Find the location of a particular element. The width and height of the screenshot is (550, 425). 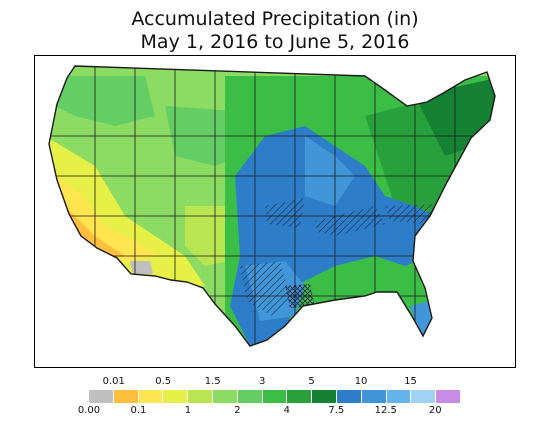

legend-label: 20 is located at coordinates (435, 410).